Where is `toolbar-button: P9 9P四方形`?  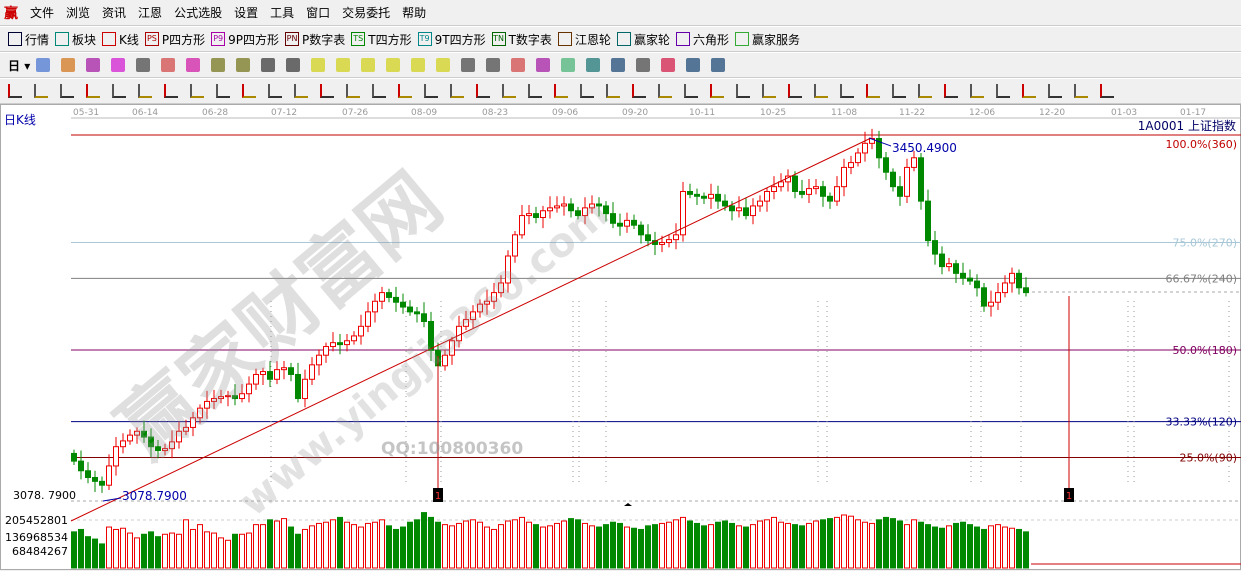 toolbar-button: P9 9P四方形 is located at coordinates (245, 39).